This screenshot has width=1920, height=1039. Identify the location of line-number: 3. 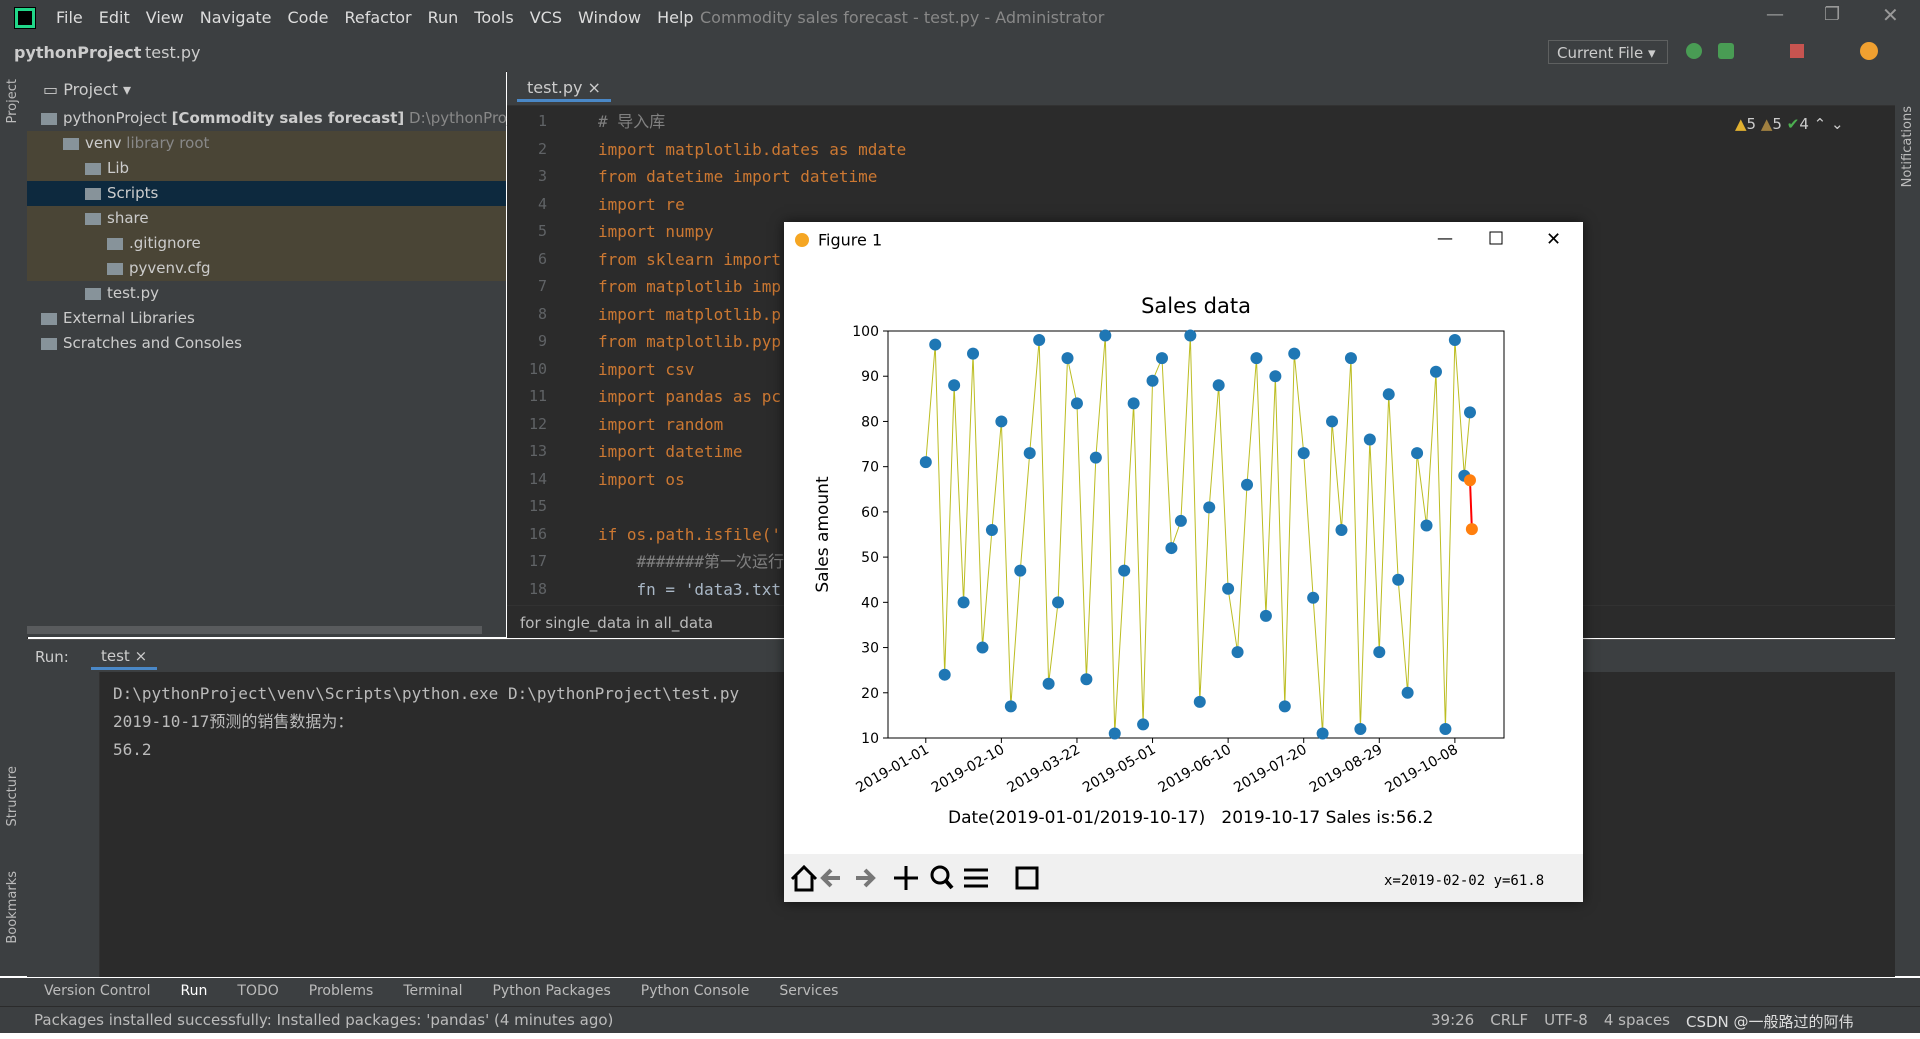
(542, 176).